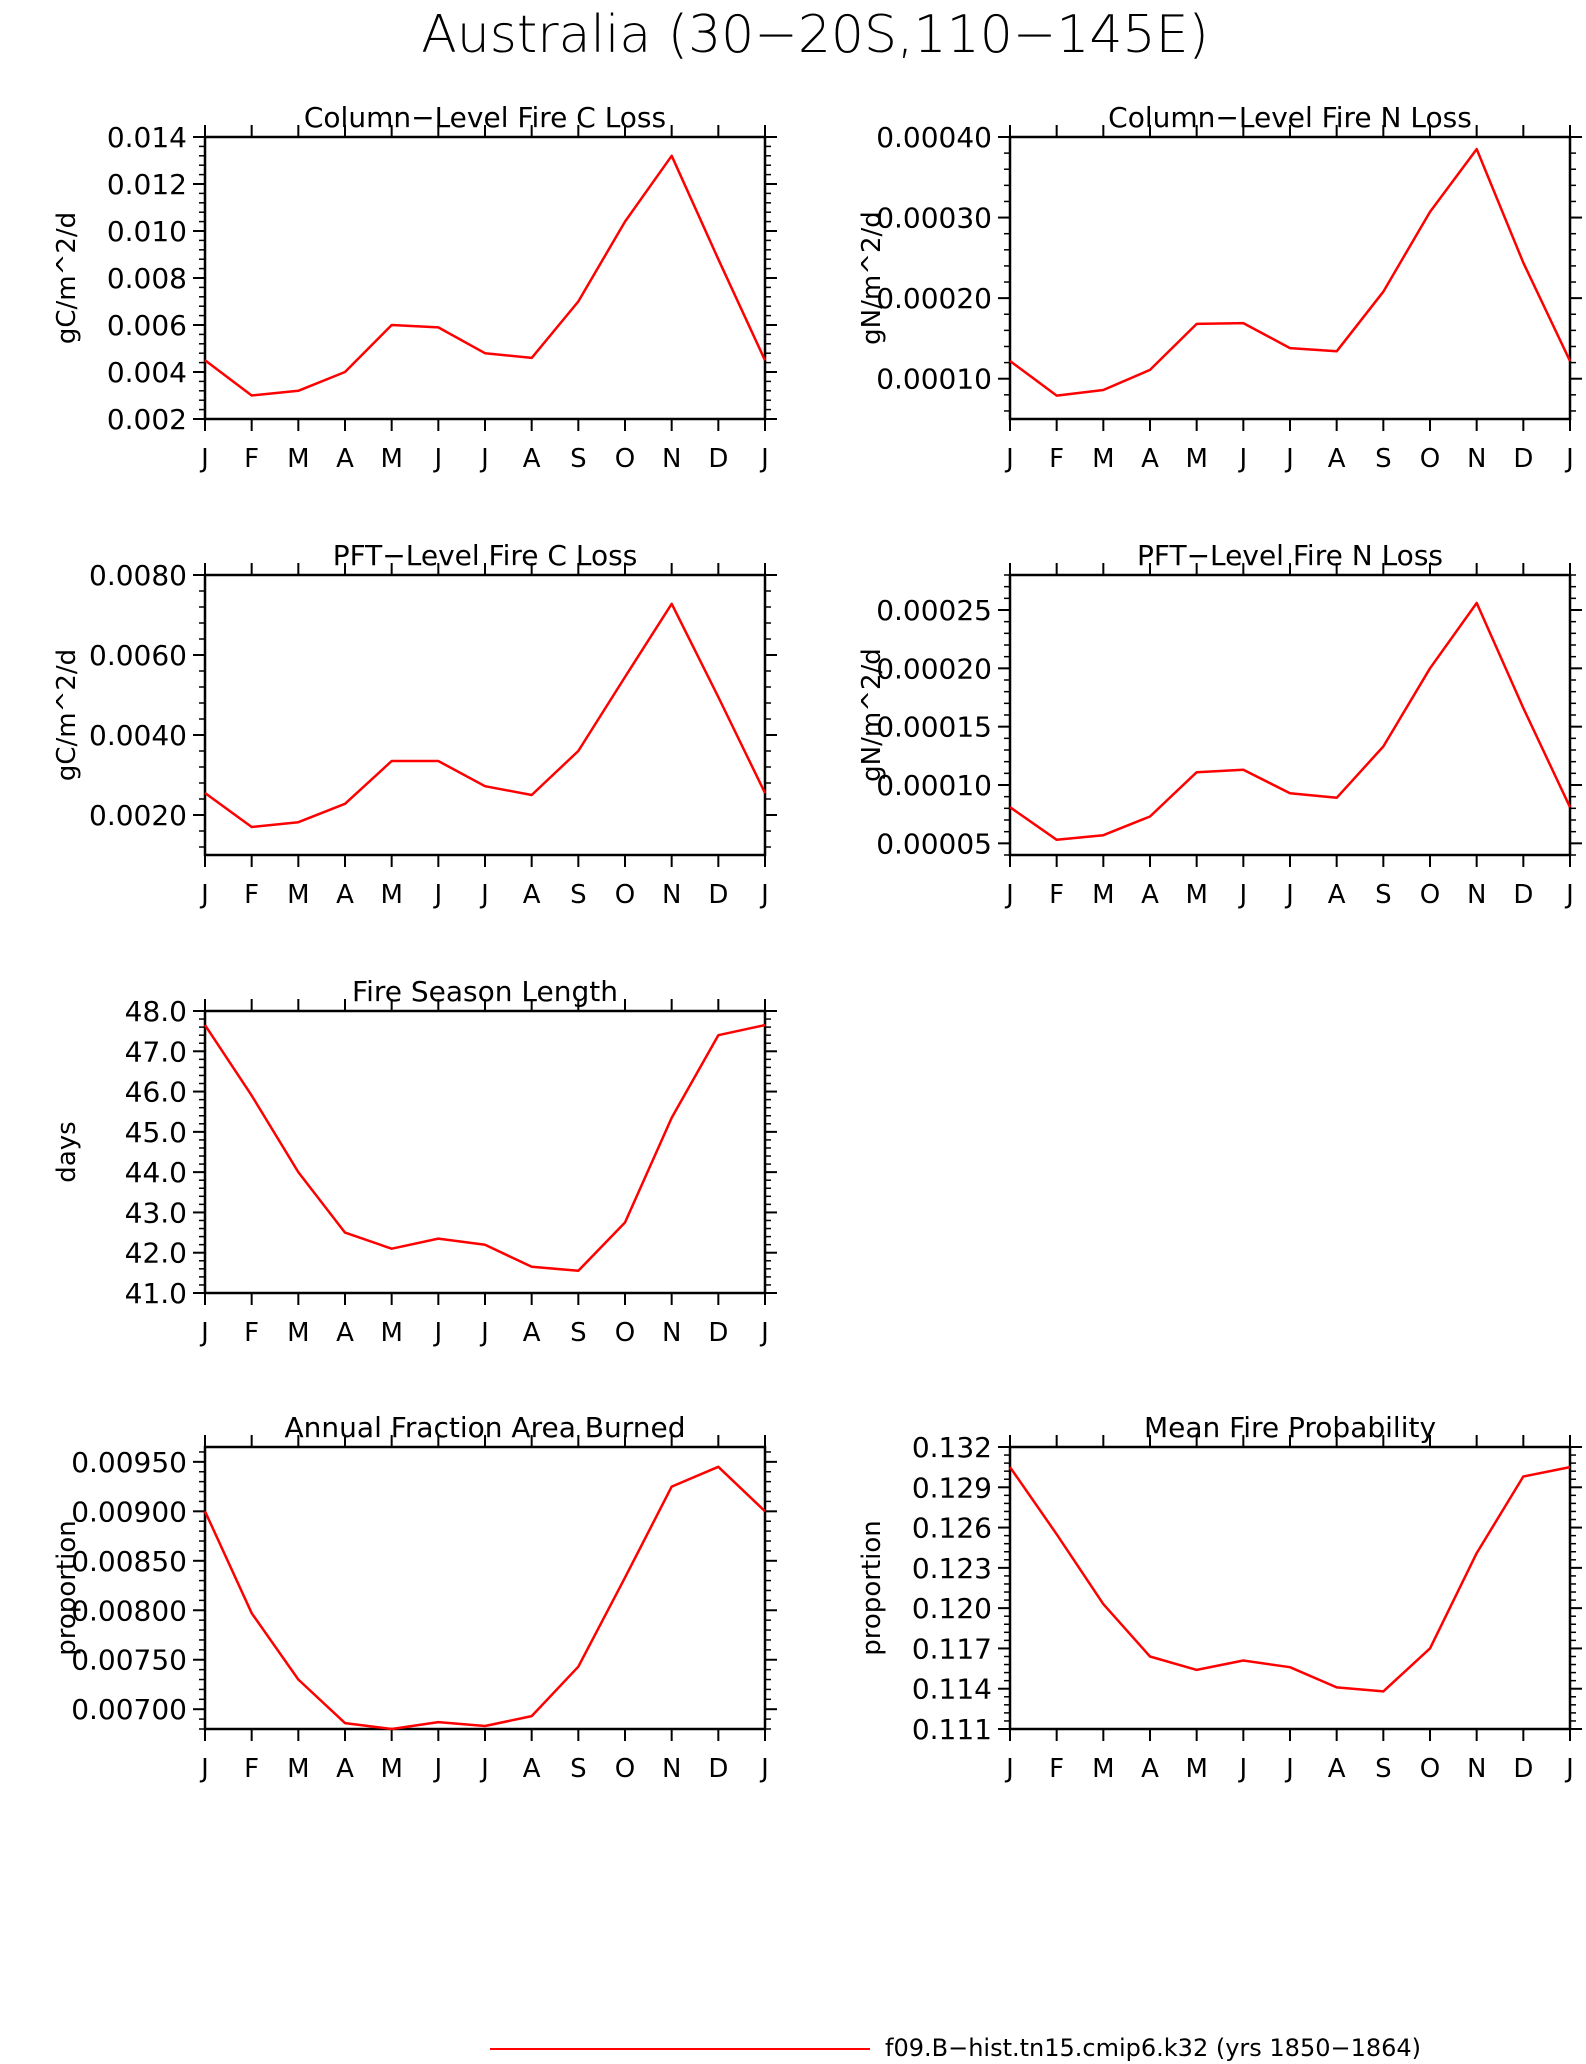  What do you see at coordinates (952, 1648) in the screenshot?
I see `y-tick-label: 0.117` at bounding box center [952, 1648].